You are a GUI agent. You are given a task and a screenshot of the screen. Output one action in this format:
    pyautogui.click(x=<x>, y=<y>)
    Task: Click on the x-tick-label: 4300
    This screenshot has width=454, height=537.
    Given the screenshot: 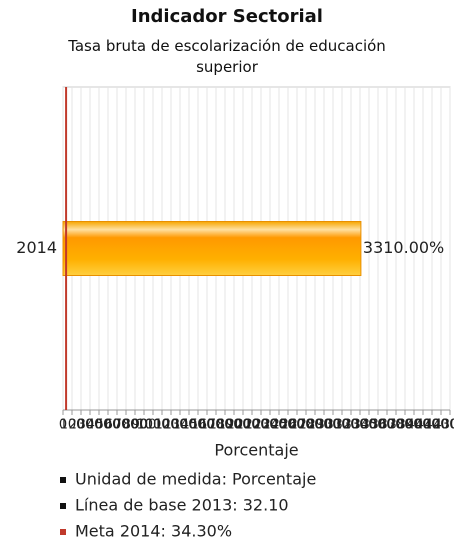 What is the action you would take?
    pyautogui.click(x=443, y=425)
    